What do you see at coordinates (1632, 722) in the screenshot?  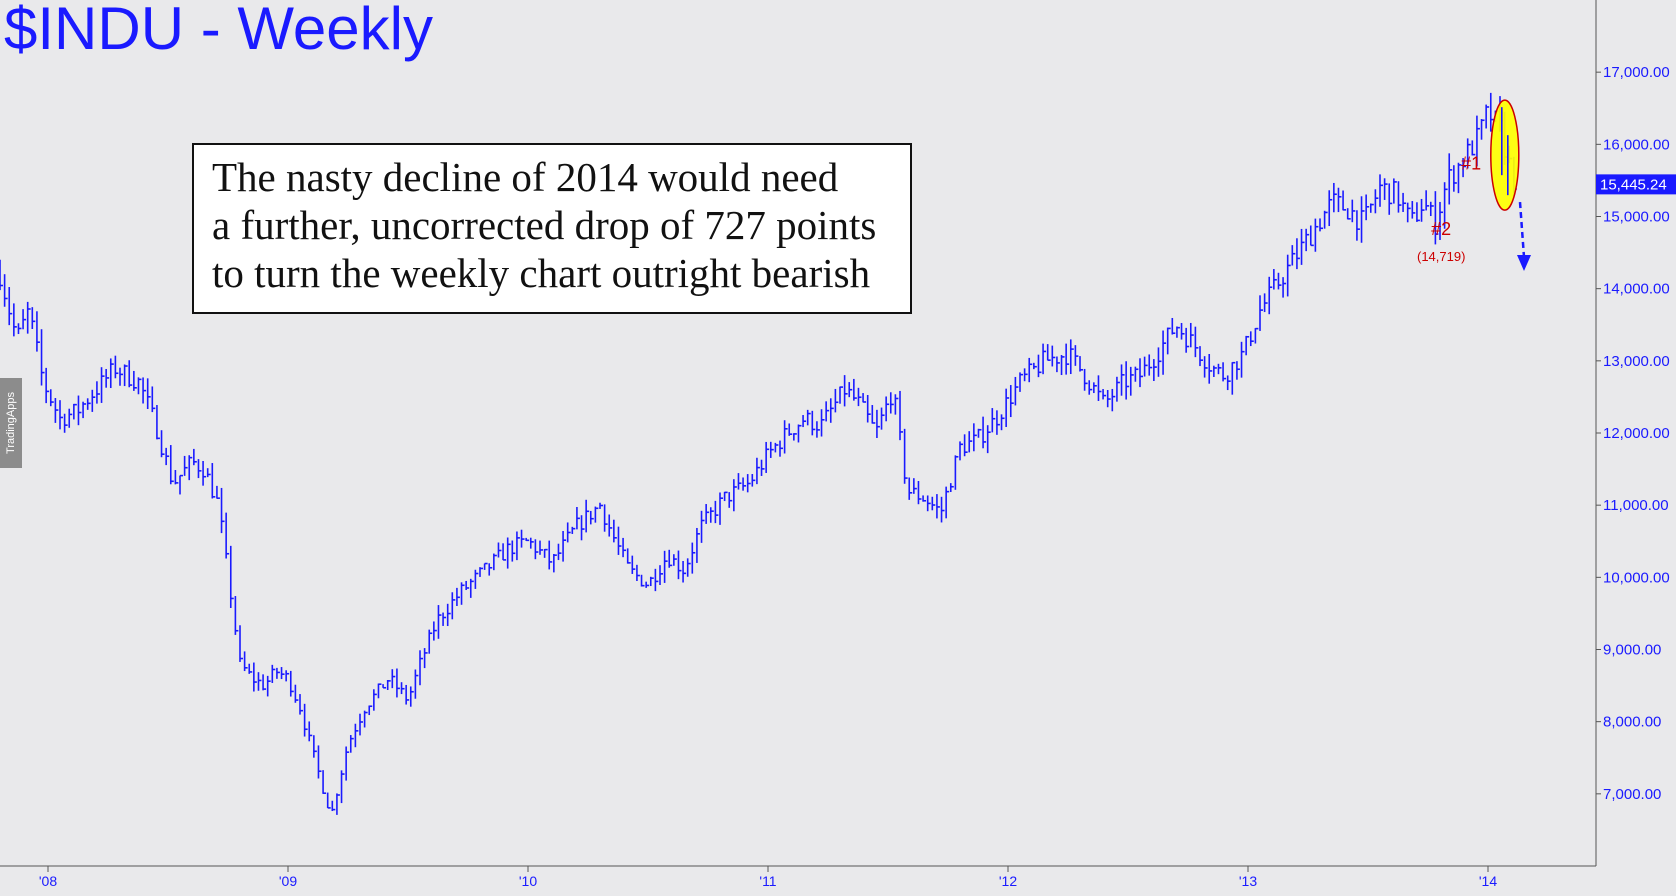 I see `y-tick-label: 8,000.00` at bounding box center [1632, 722].